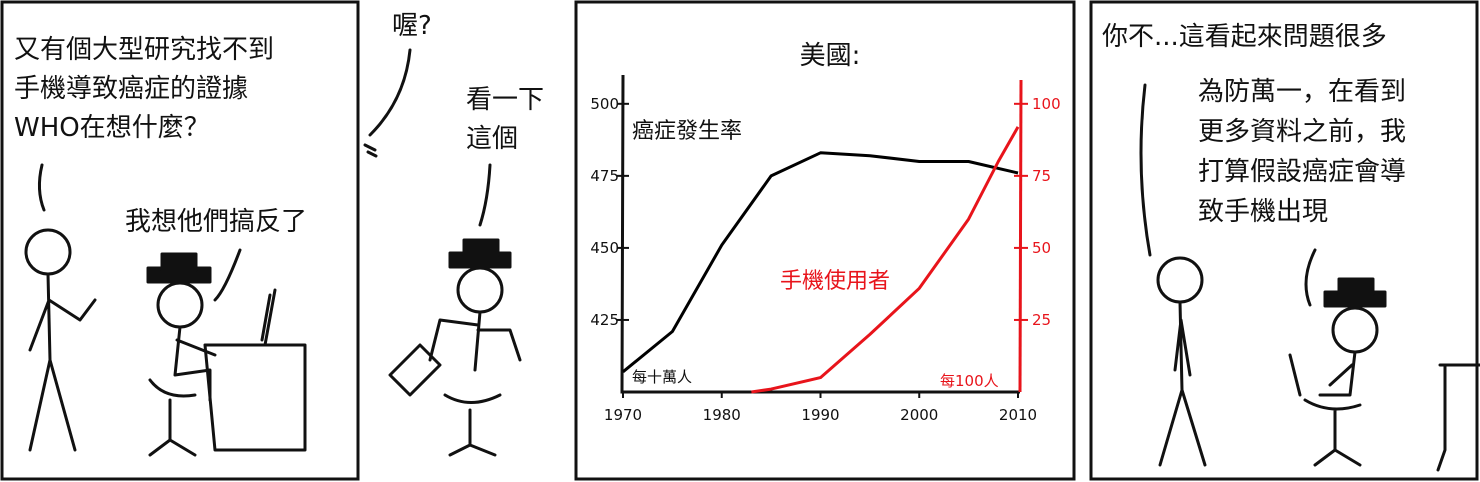  What do you see at coordinates (687, 131) in the screenshot?
I see `series-label: 癌症發生率` at bounding box center [687, 131].